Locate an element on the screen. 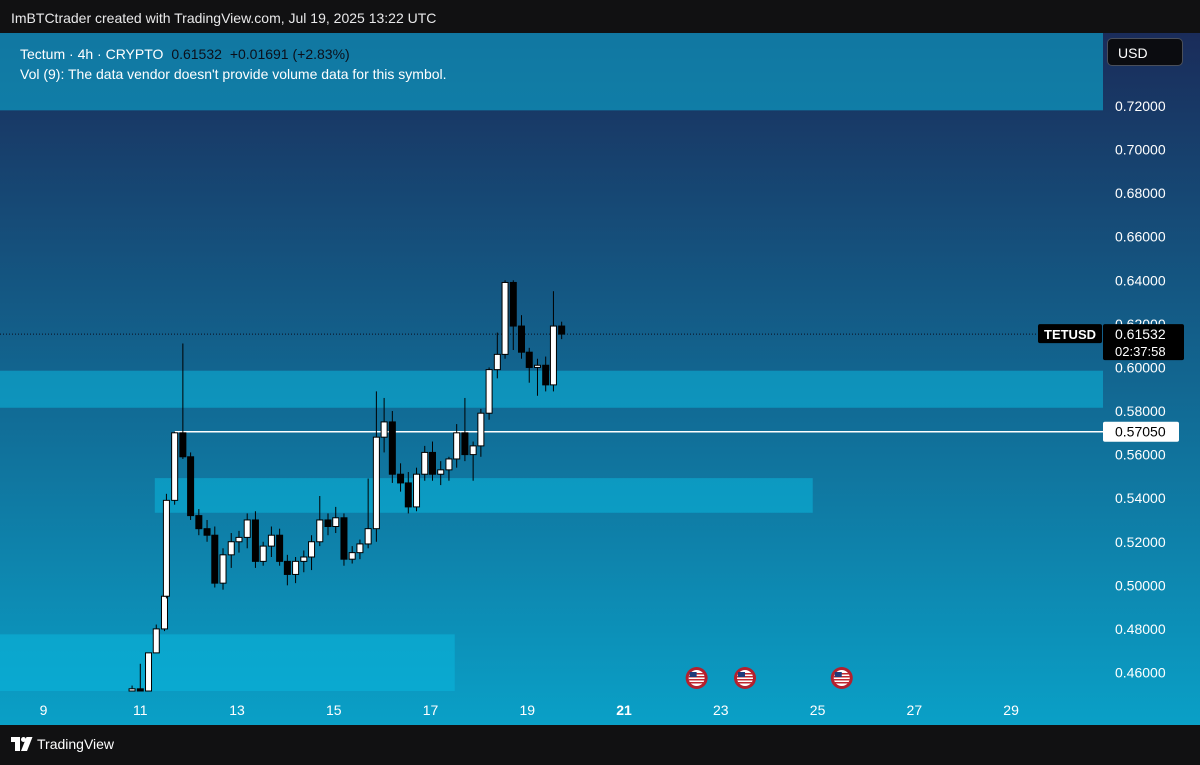 This screenshot has height=765, width=1200. x-tick-label: 19 is located at coordinates (528, 710).